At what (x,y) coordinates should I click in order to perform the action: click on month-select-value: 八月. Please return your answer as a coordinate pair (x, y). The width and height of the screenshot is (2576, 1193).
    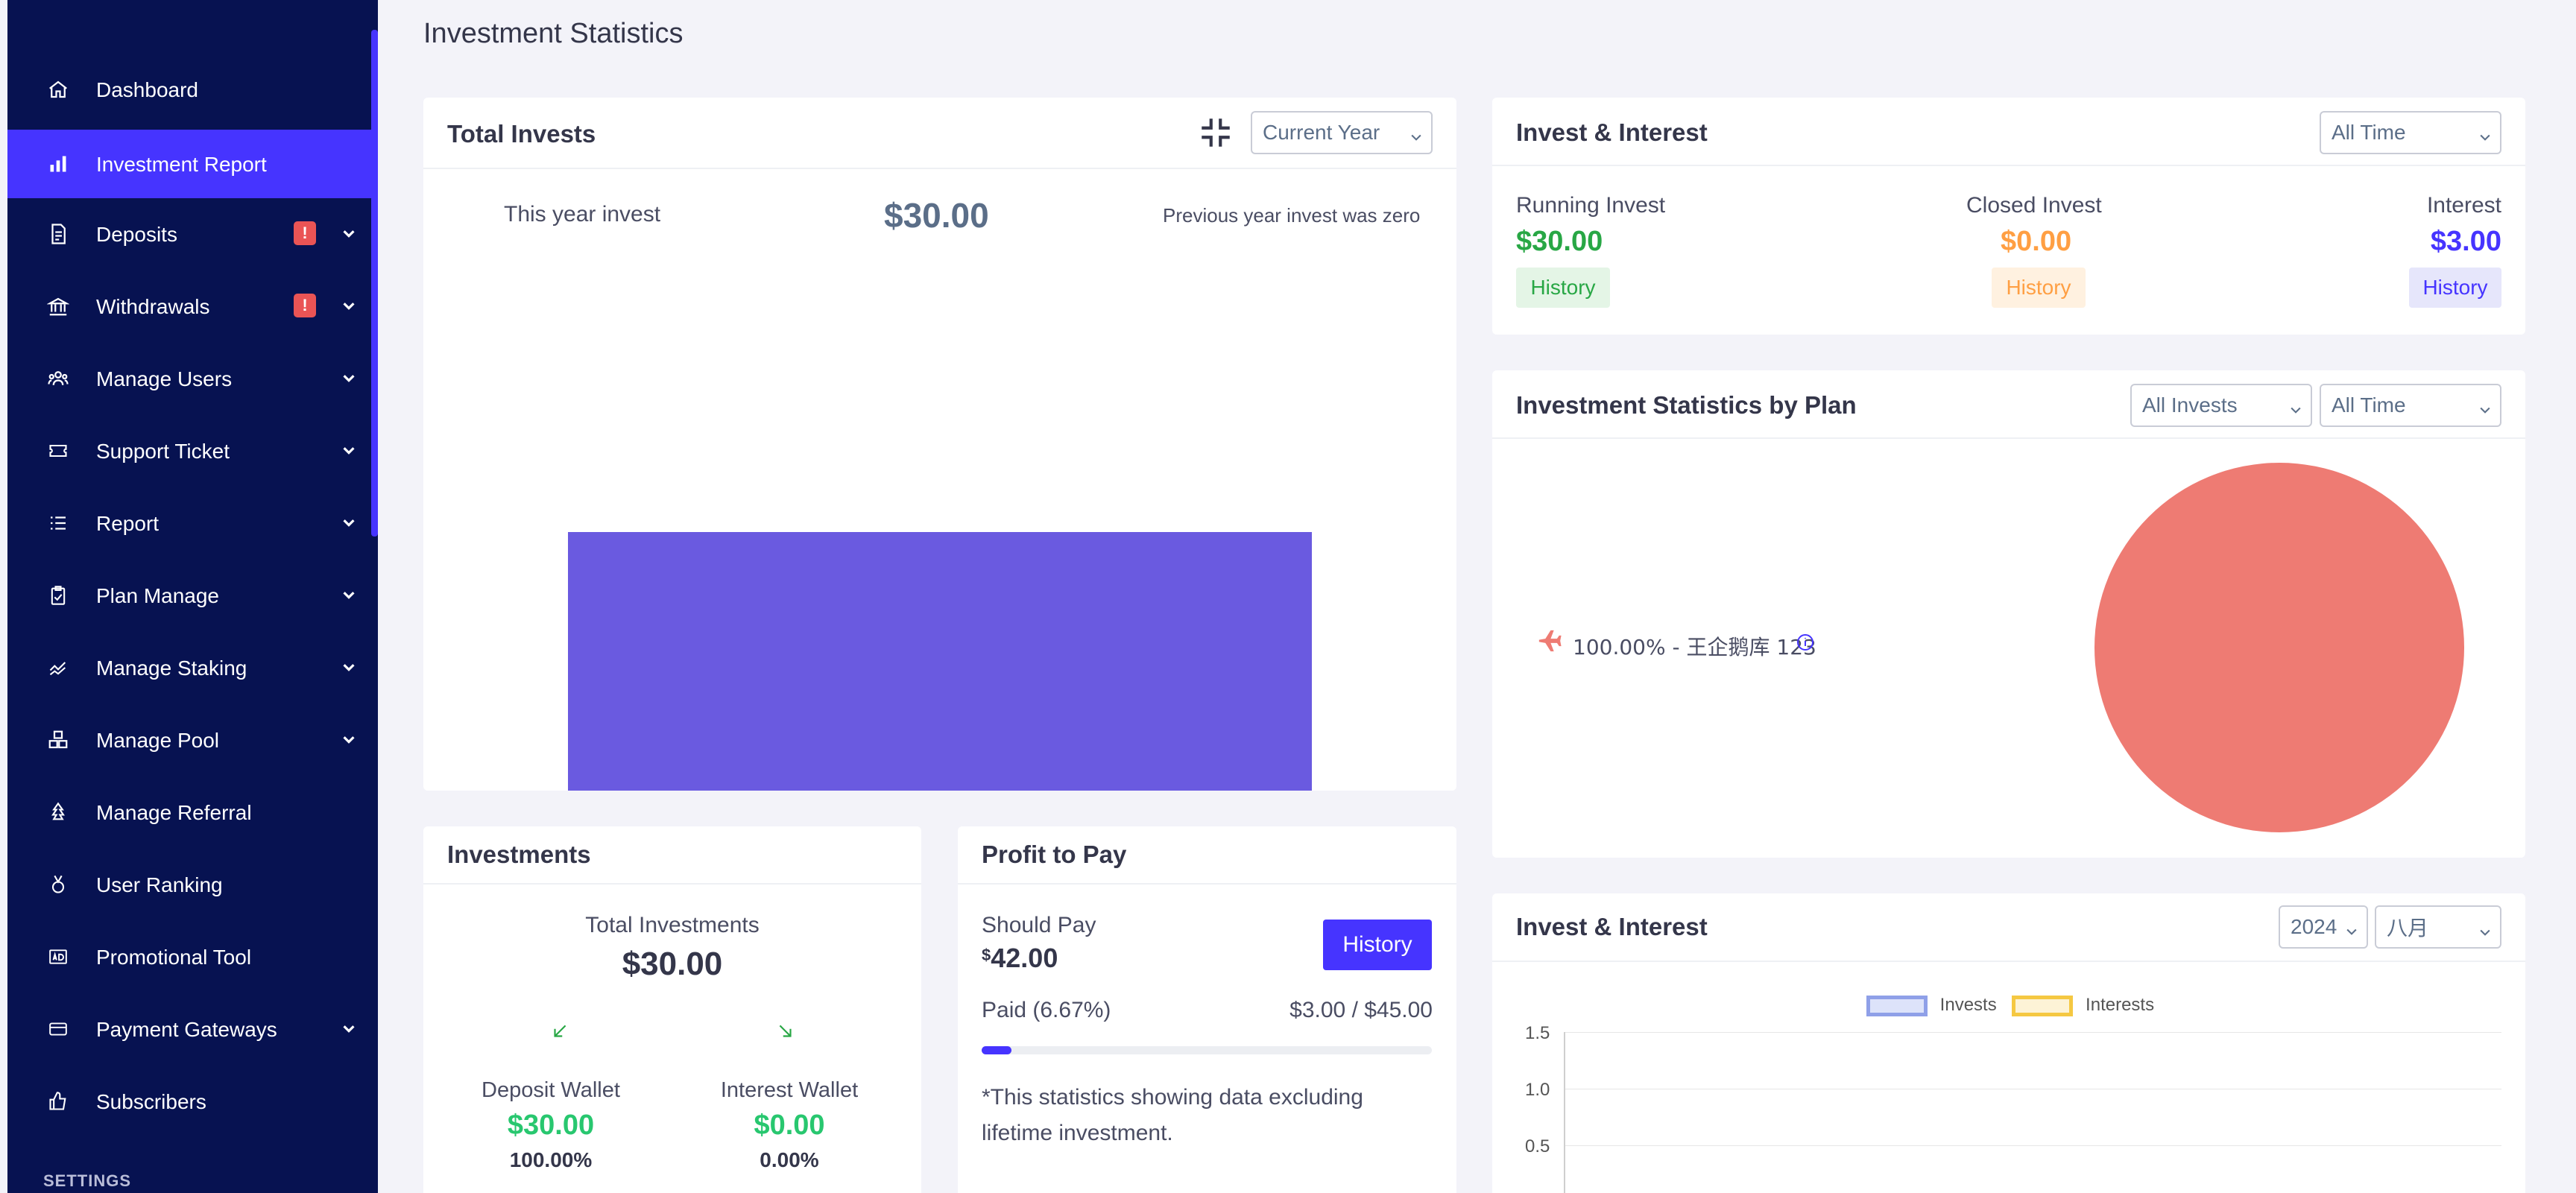
    Looking at the image, I should click on (2408, 928).